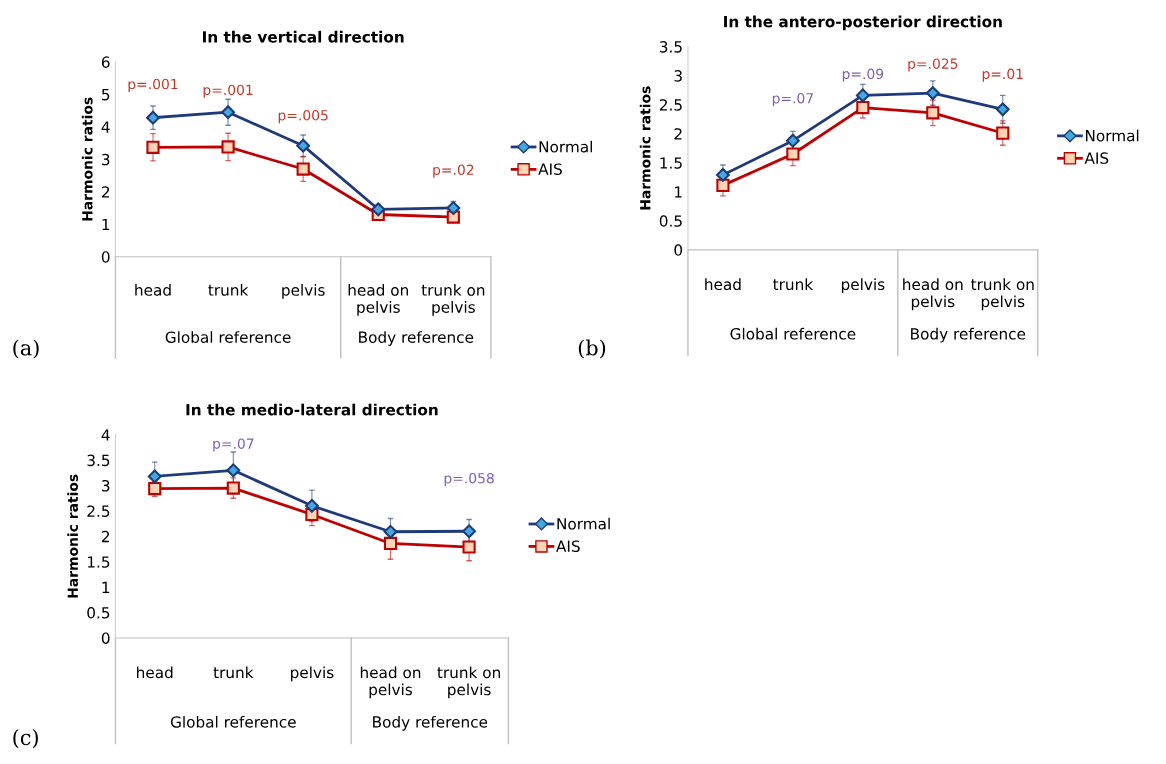 Image resolution: width=1166 pixels, height=764 pixels. Describe the element at coordinates (592, 349) in the screenshot. I see `text: (b)` at that location.